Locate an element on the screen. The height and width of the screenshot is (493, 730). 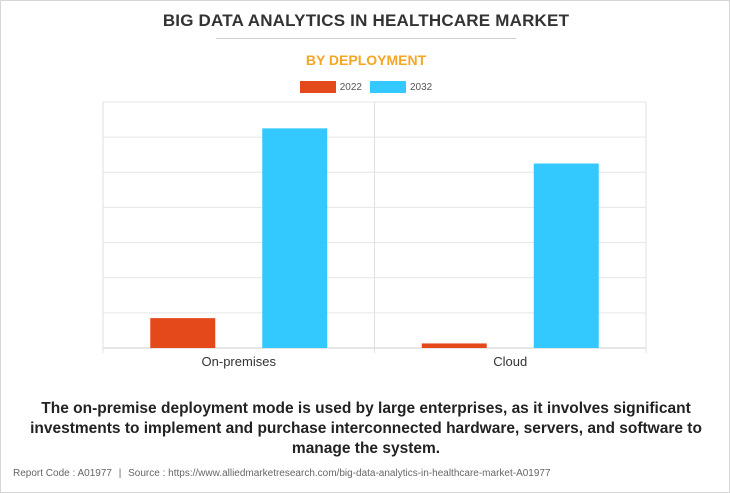
legend-swatch-2022 is located at coordinates (317, 87).